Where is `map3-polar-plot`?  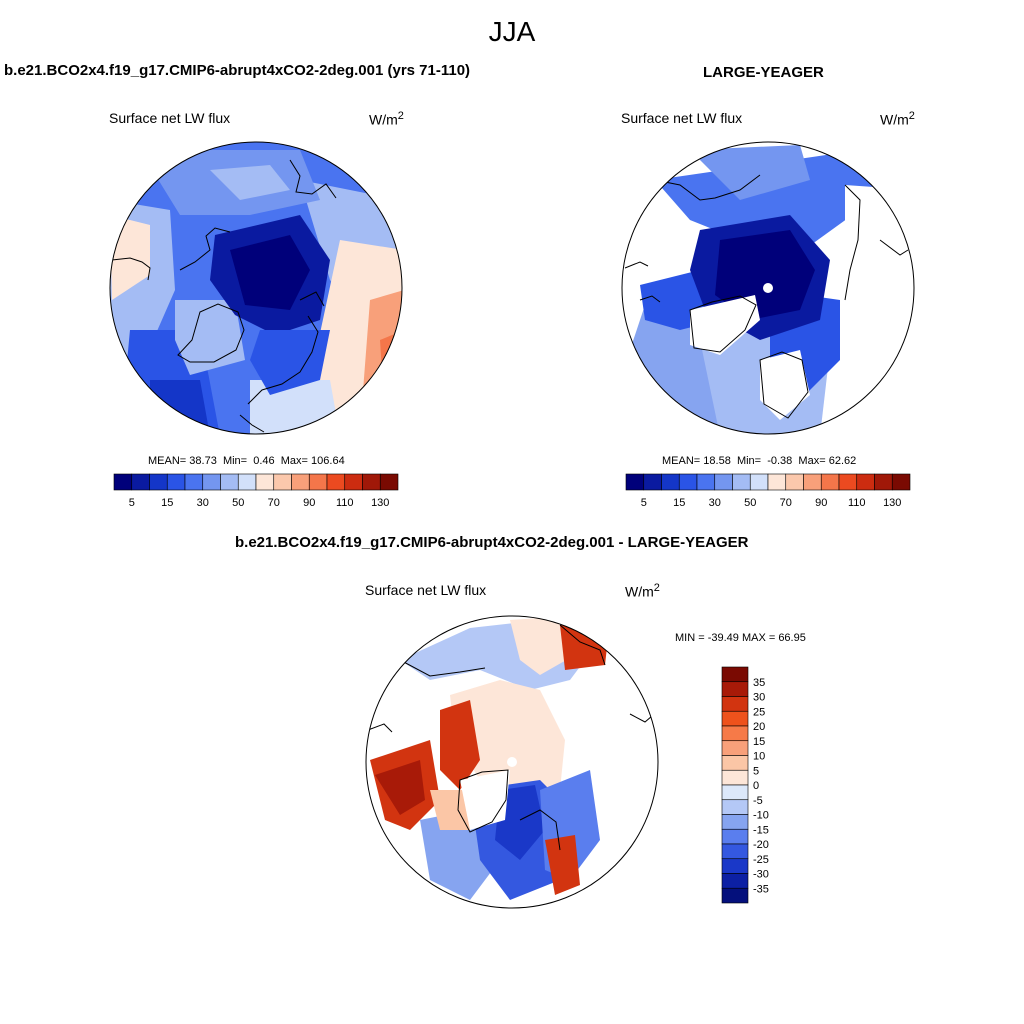
map3-polar-plot is located at coordinates (512, 762).